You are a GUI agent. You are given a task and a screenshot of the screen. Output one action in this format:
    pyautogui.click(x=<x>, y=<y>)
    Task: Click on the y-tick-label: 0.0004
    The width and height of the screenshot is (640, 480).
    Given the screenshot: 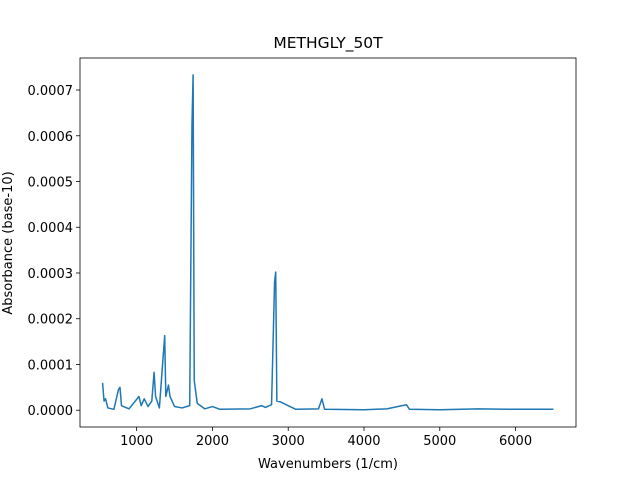 What is the action you would take?
    pyautogui.click(x=51, y=228)
    